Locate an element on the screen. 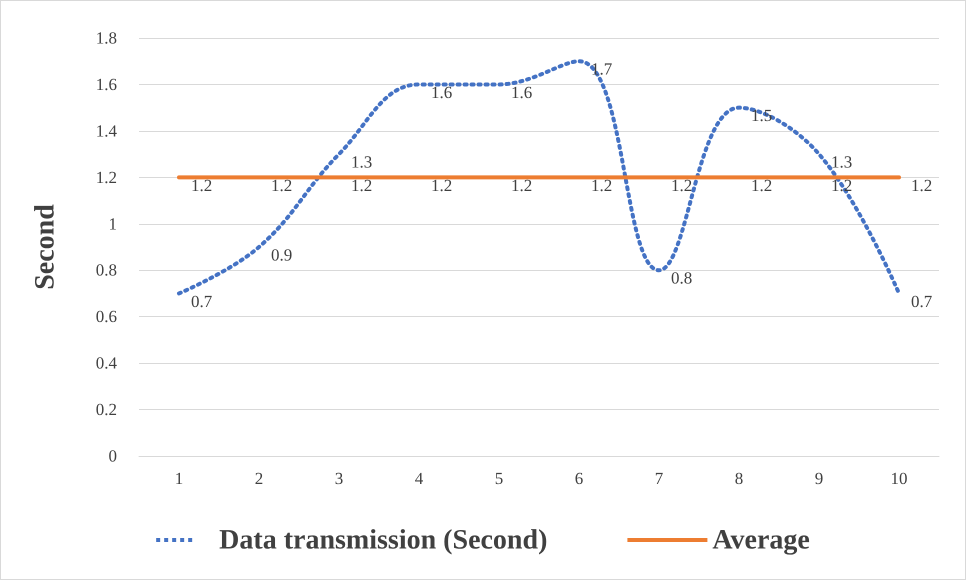  x-tick-label: 8 is located at coordinates (739, 478).